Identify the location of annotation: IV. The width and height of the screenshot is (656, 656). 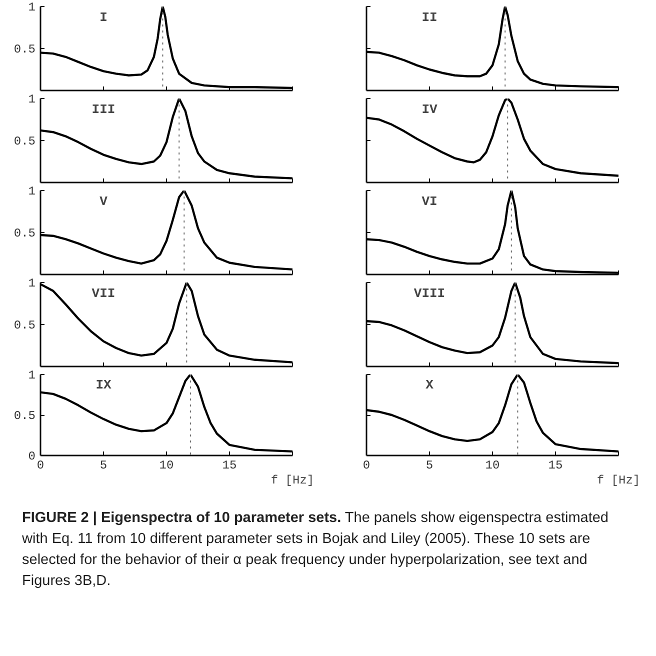
(430, 109).